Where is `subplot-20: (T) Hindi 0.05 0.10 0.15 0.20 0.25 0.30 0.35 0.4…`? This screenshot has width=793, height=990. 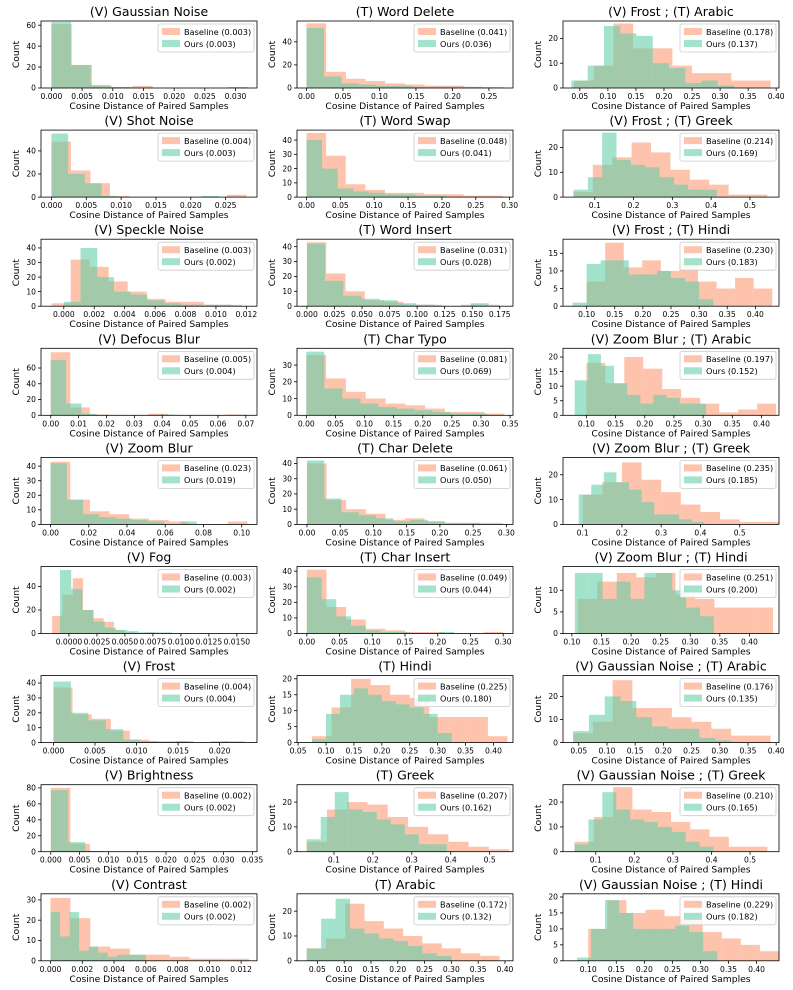 subplot-20: (T) Hindi 0.05 0.10 0.15 0.20 0.25 0.30 0.35 0.4… is located at coordinates (390, 713).